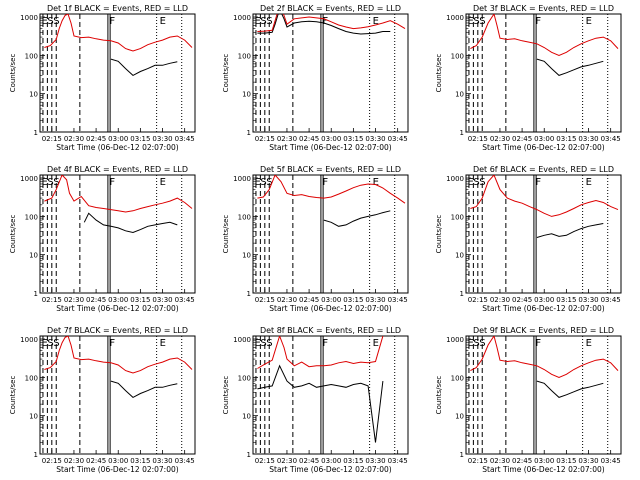  I want to click on panel-title: Det 4f BLACK = Events, RED = LLD, so click(117, 169).